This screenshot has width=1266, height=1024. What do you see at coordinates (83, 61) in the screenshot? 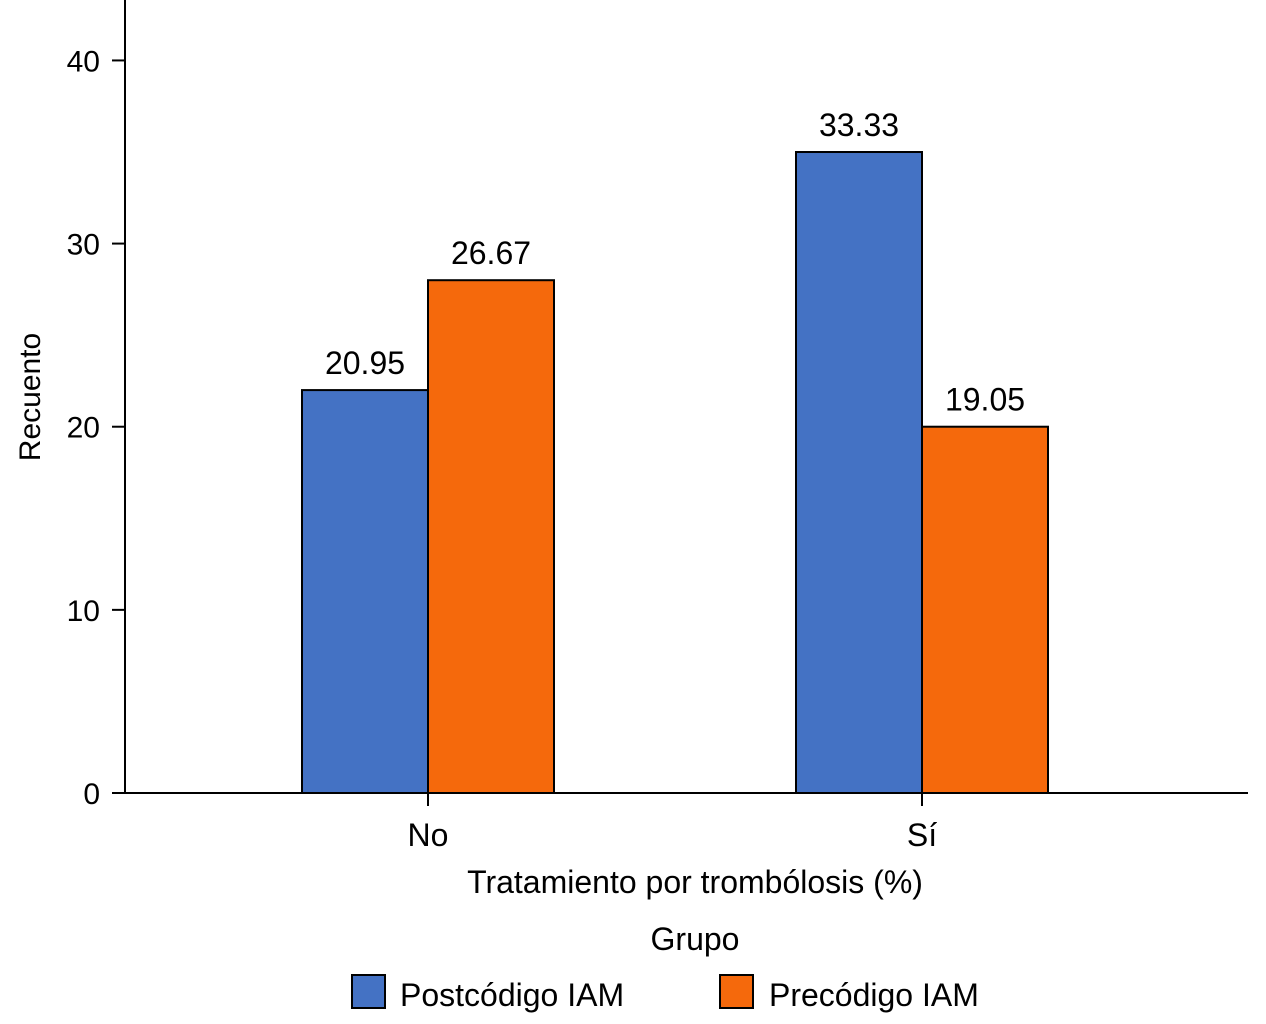
I see `y-tick-label: 40` at bounding box center [83, 61].